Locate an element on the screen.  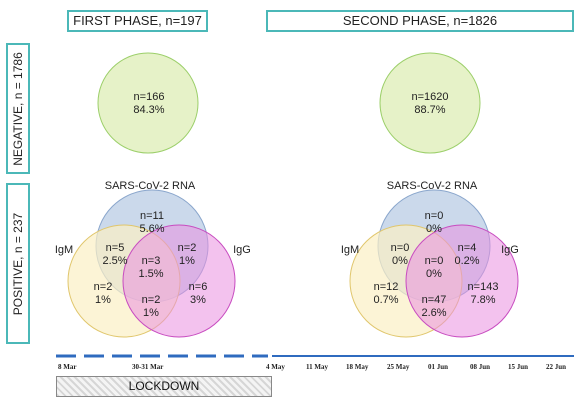
first-igm-only-pct: 1% is located at coordinates (103, 300).